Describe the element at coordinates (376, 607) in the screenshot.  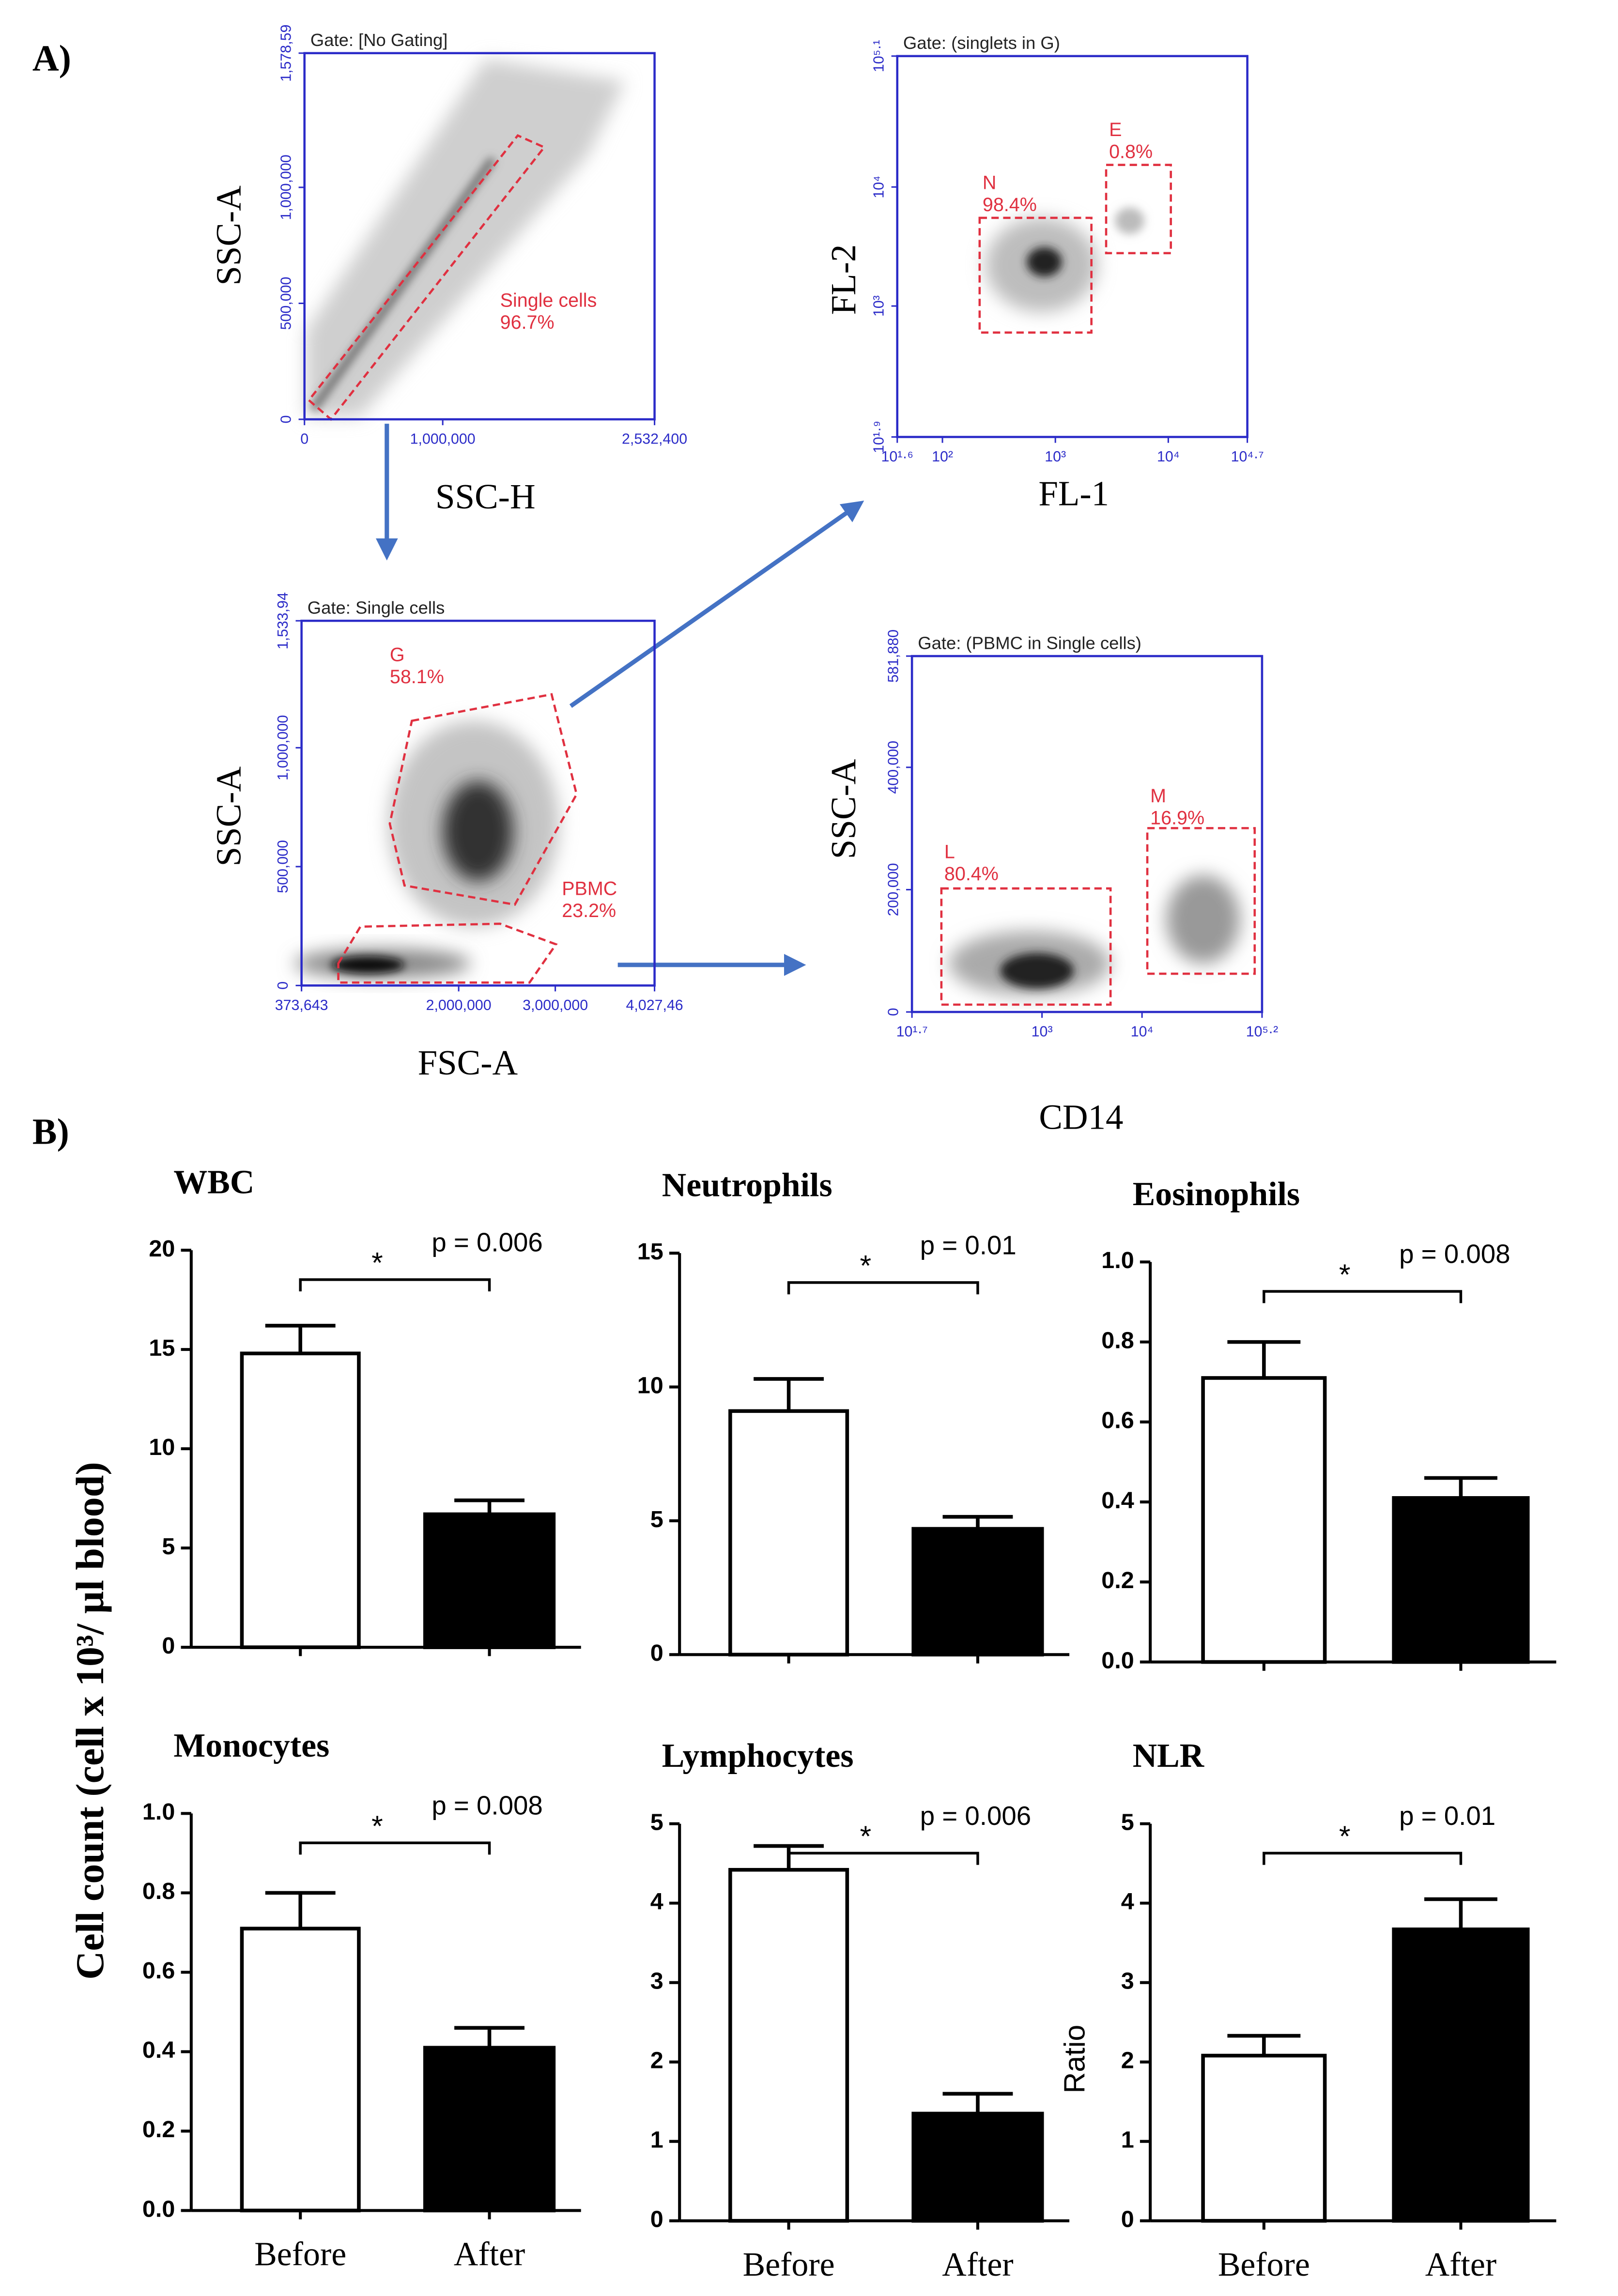
I see `gate-title: Gate: Single cells` at that location.